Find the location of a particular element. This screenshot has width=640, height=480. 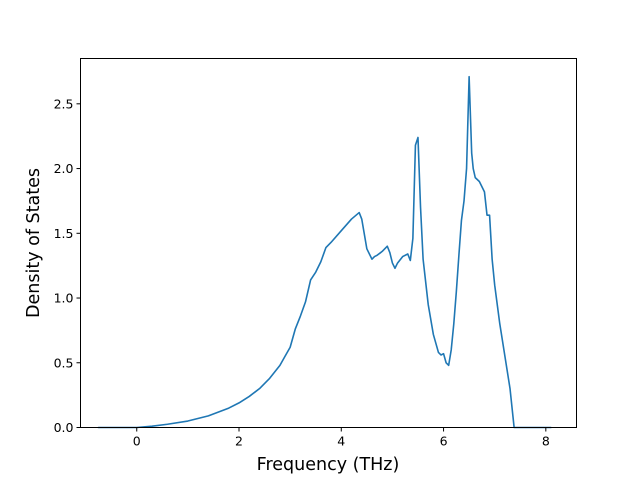

x-tick-label: 2 is located at coordinates (239, 441).